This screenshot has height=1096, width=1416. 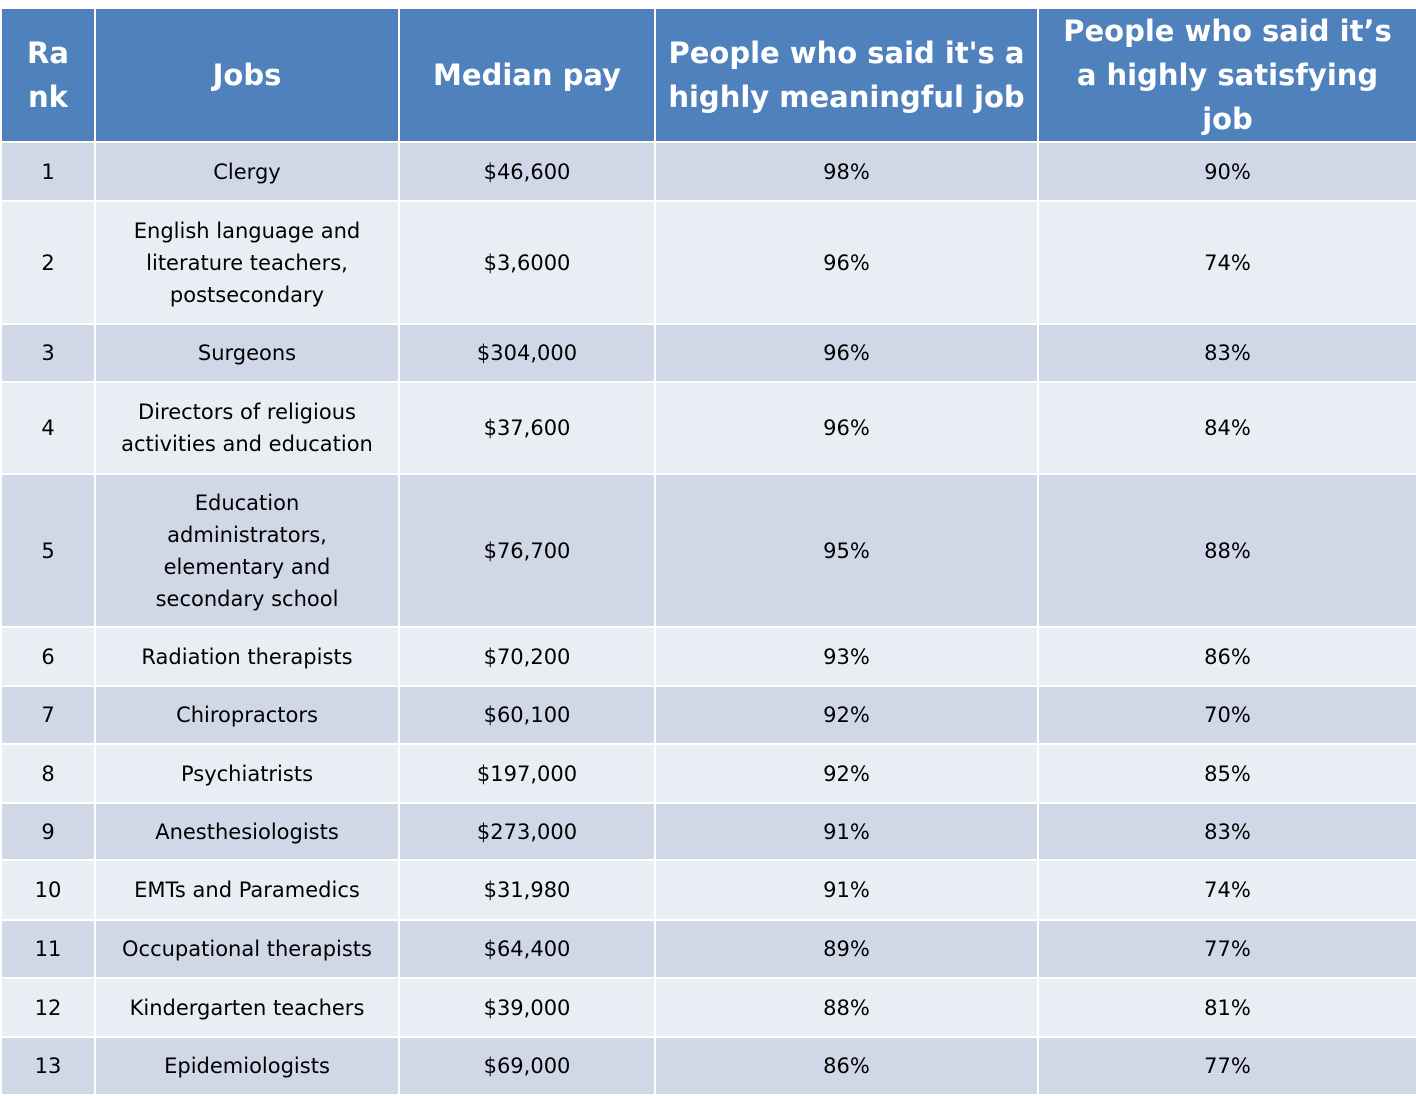 I want to click on table-row: 13 Epidemiologists $69,000 86% 77%, so click(x=708, y=1066).